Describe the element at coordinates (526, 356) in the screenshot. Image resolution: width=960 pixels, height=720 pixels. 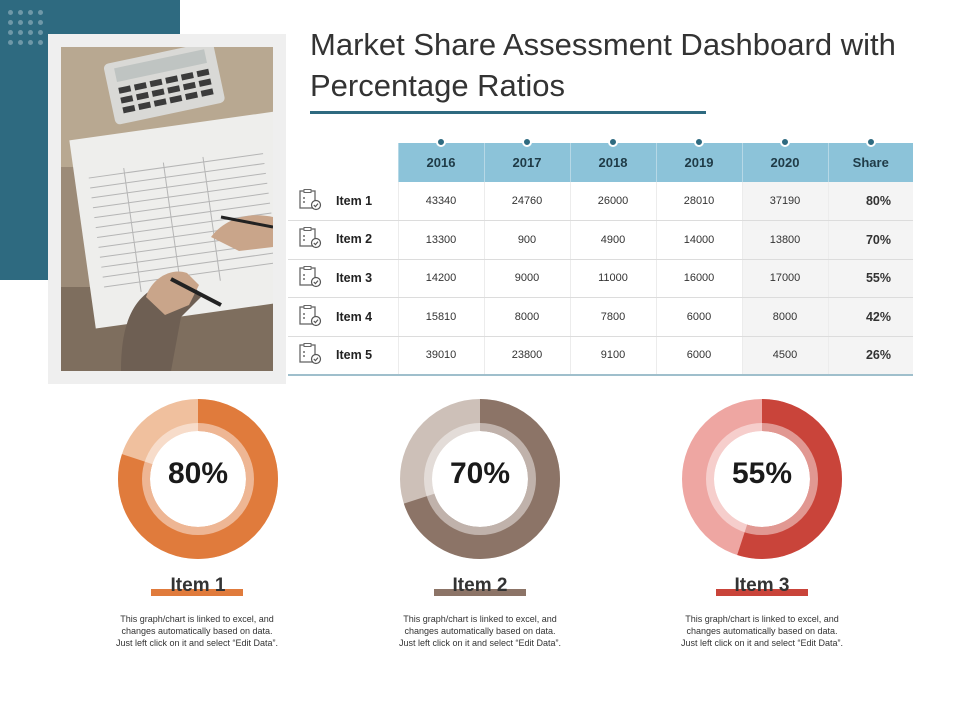
I see `table-cell: 23800` at that location.